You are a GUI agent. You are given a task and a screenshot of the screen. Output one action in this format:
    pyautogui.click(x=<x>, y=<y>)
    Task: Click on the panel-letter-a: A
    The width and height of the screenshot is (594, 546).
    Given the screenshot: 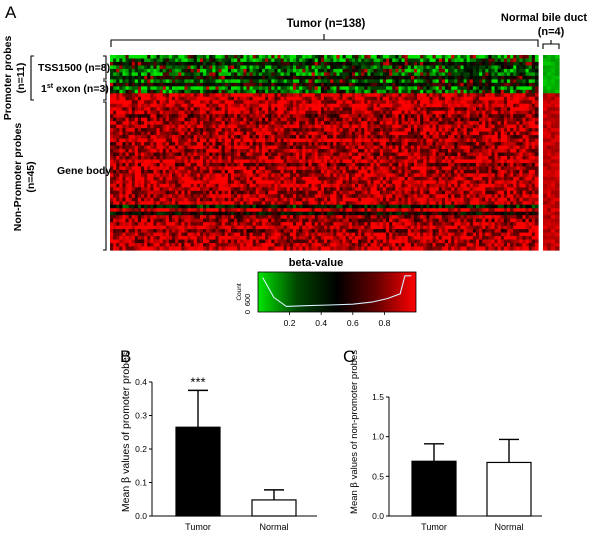 What is the action you would take?
    pyautogui.click(x=11, y=12)
    